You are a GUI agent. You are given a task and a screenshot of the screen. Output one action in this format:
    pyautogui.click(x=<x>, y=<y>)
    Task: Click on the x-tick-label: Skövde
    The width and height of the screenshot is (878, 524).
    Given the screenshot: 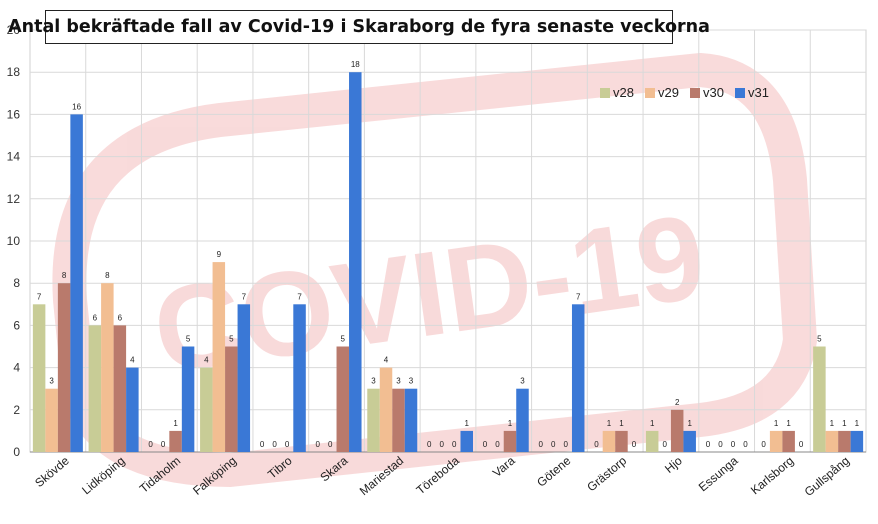 What is the action you would take?
    pyautogui.click(x=52, y=471)
    